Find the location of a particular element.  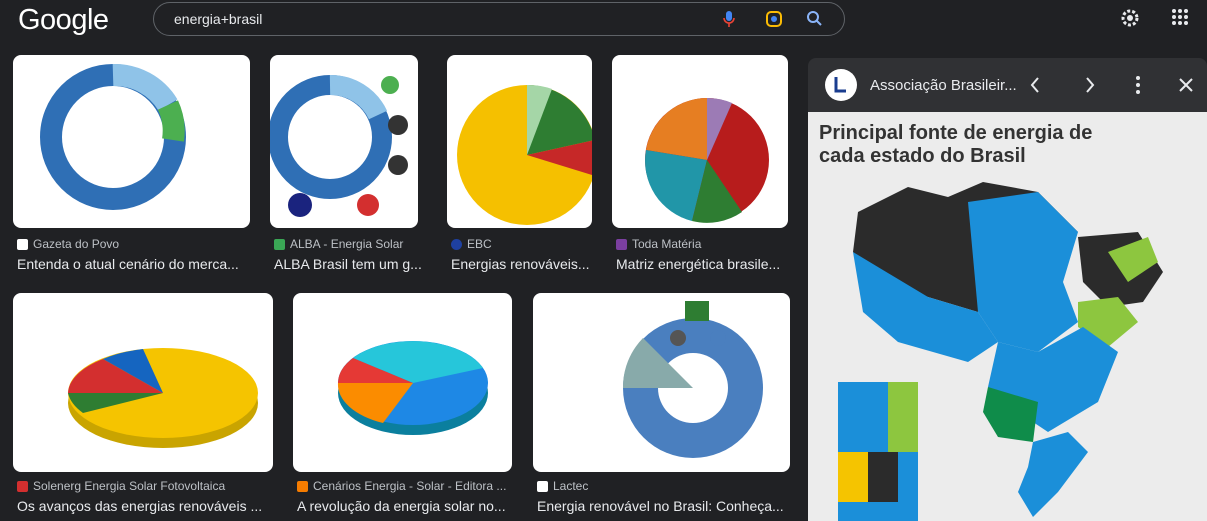

close-button is located at coordinates (1186, 85).